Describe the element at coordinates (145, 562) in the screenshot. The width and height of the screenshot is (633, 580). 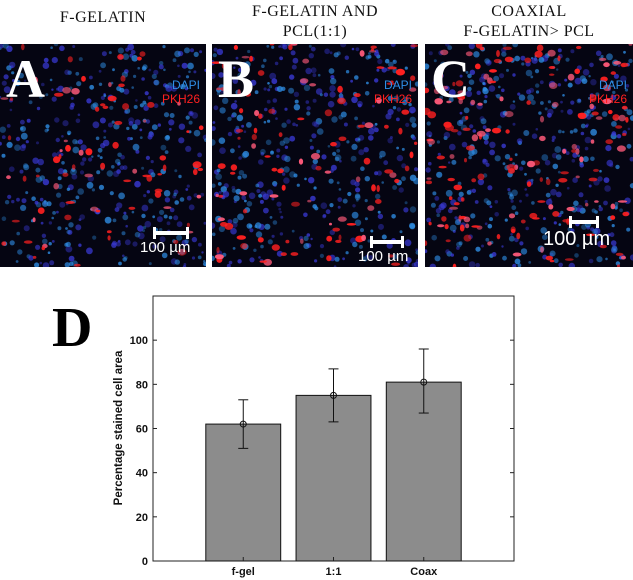
I see `y-tick-label: 0` at that location.